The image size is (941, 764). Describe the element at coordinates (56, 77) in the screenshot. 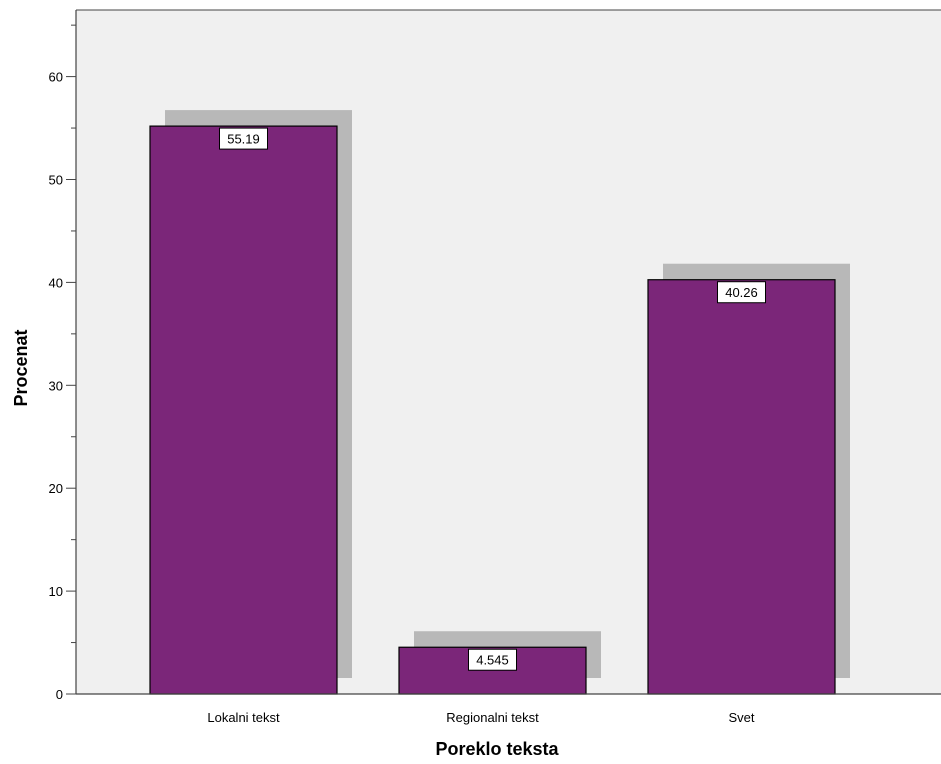

I see `y-tick-label: 60` at that location.